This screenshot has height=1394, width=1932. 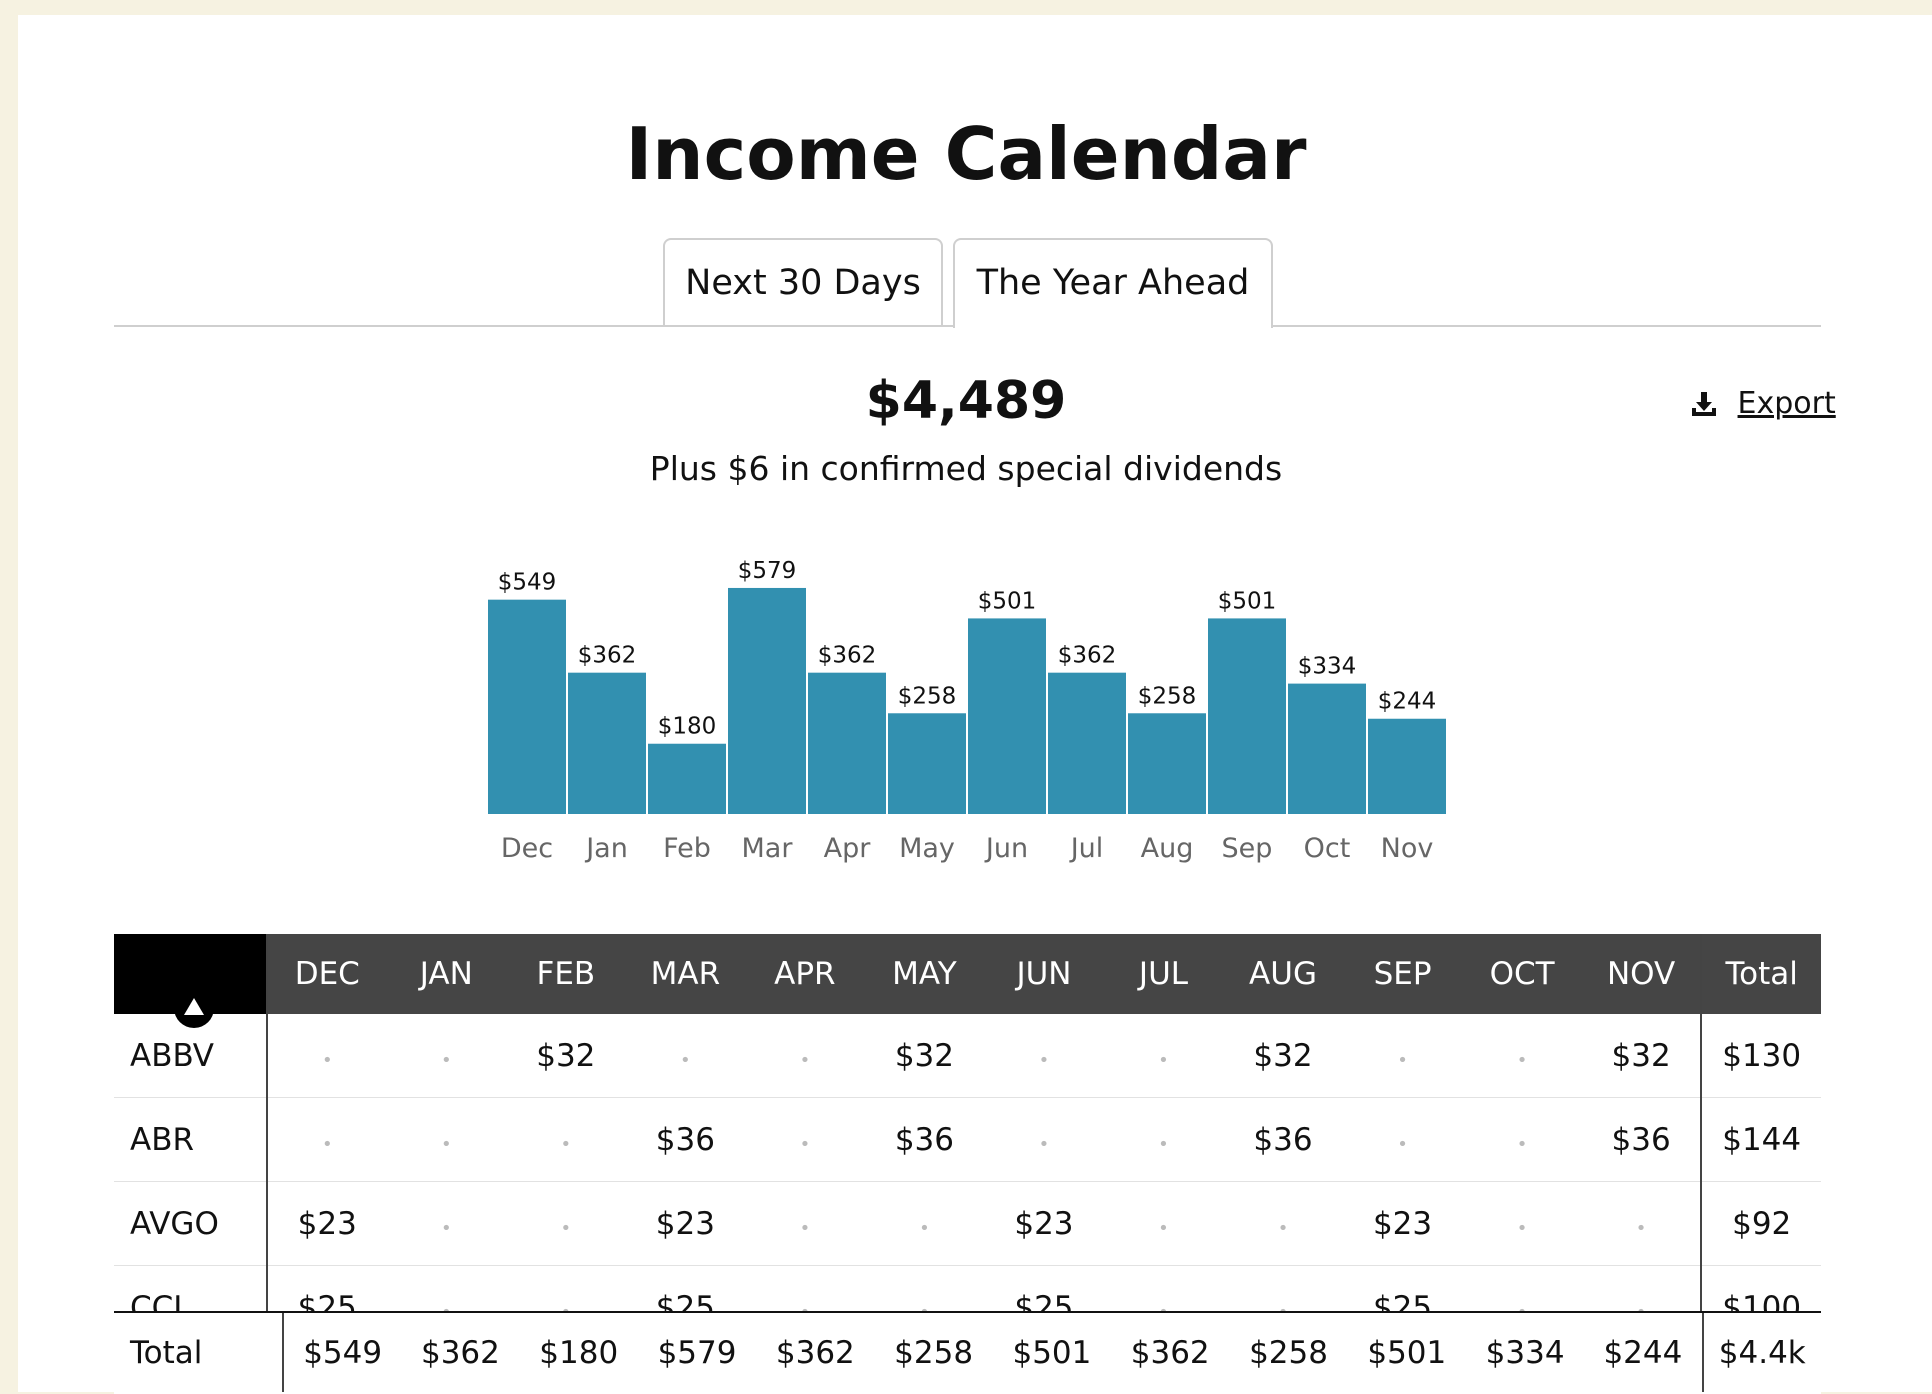 I want to click on export-link: Export, so click(x=1763, y=404).